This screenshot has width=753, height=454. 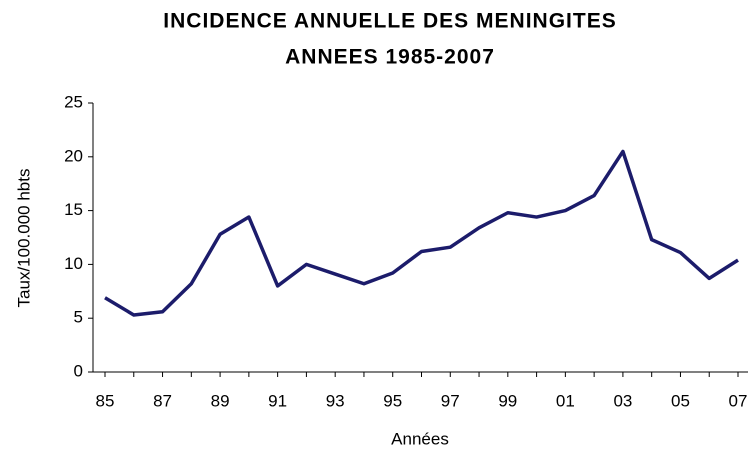 What do you see at coordinates (73, 101) in the screenshot?
I see `y-tick-label: 25` at bounding box center [73, 101].